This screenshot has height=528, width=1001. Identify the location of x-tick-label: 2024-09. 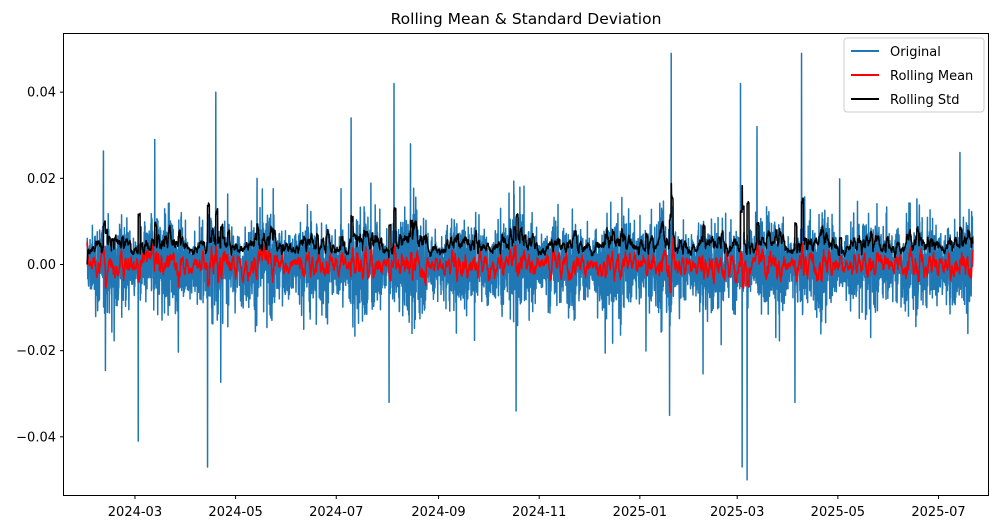
(438, 512).